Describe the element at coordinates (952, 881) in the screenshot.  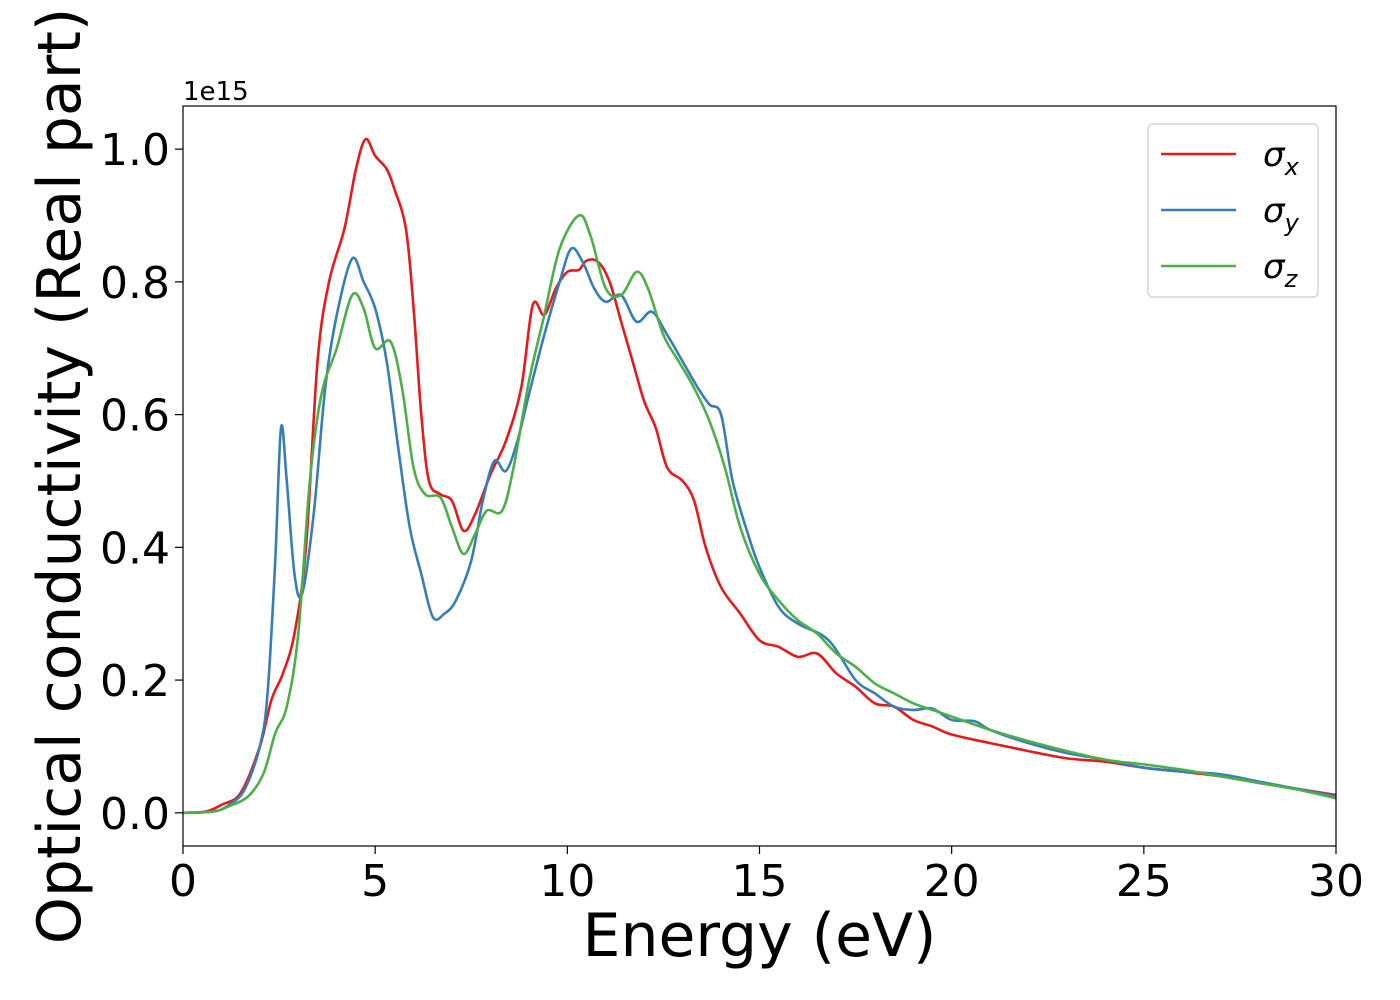
I see `x-tick-label: 20` at that location.